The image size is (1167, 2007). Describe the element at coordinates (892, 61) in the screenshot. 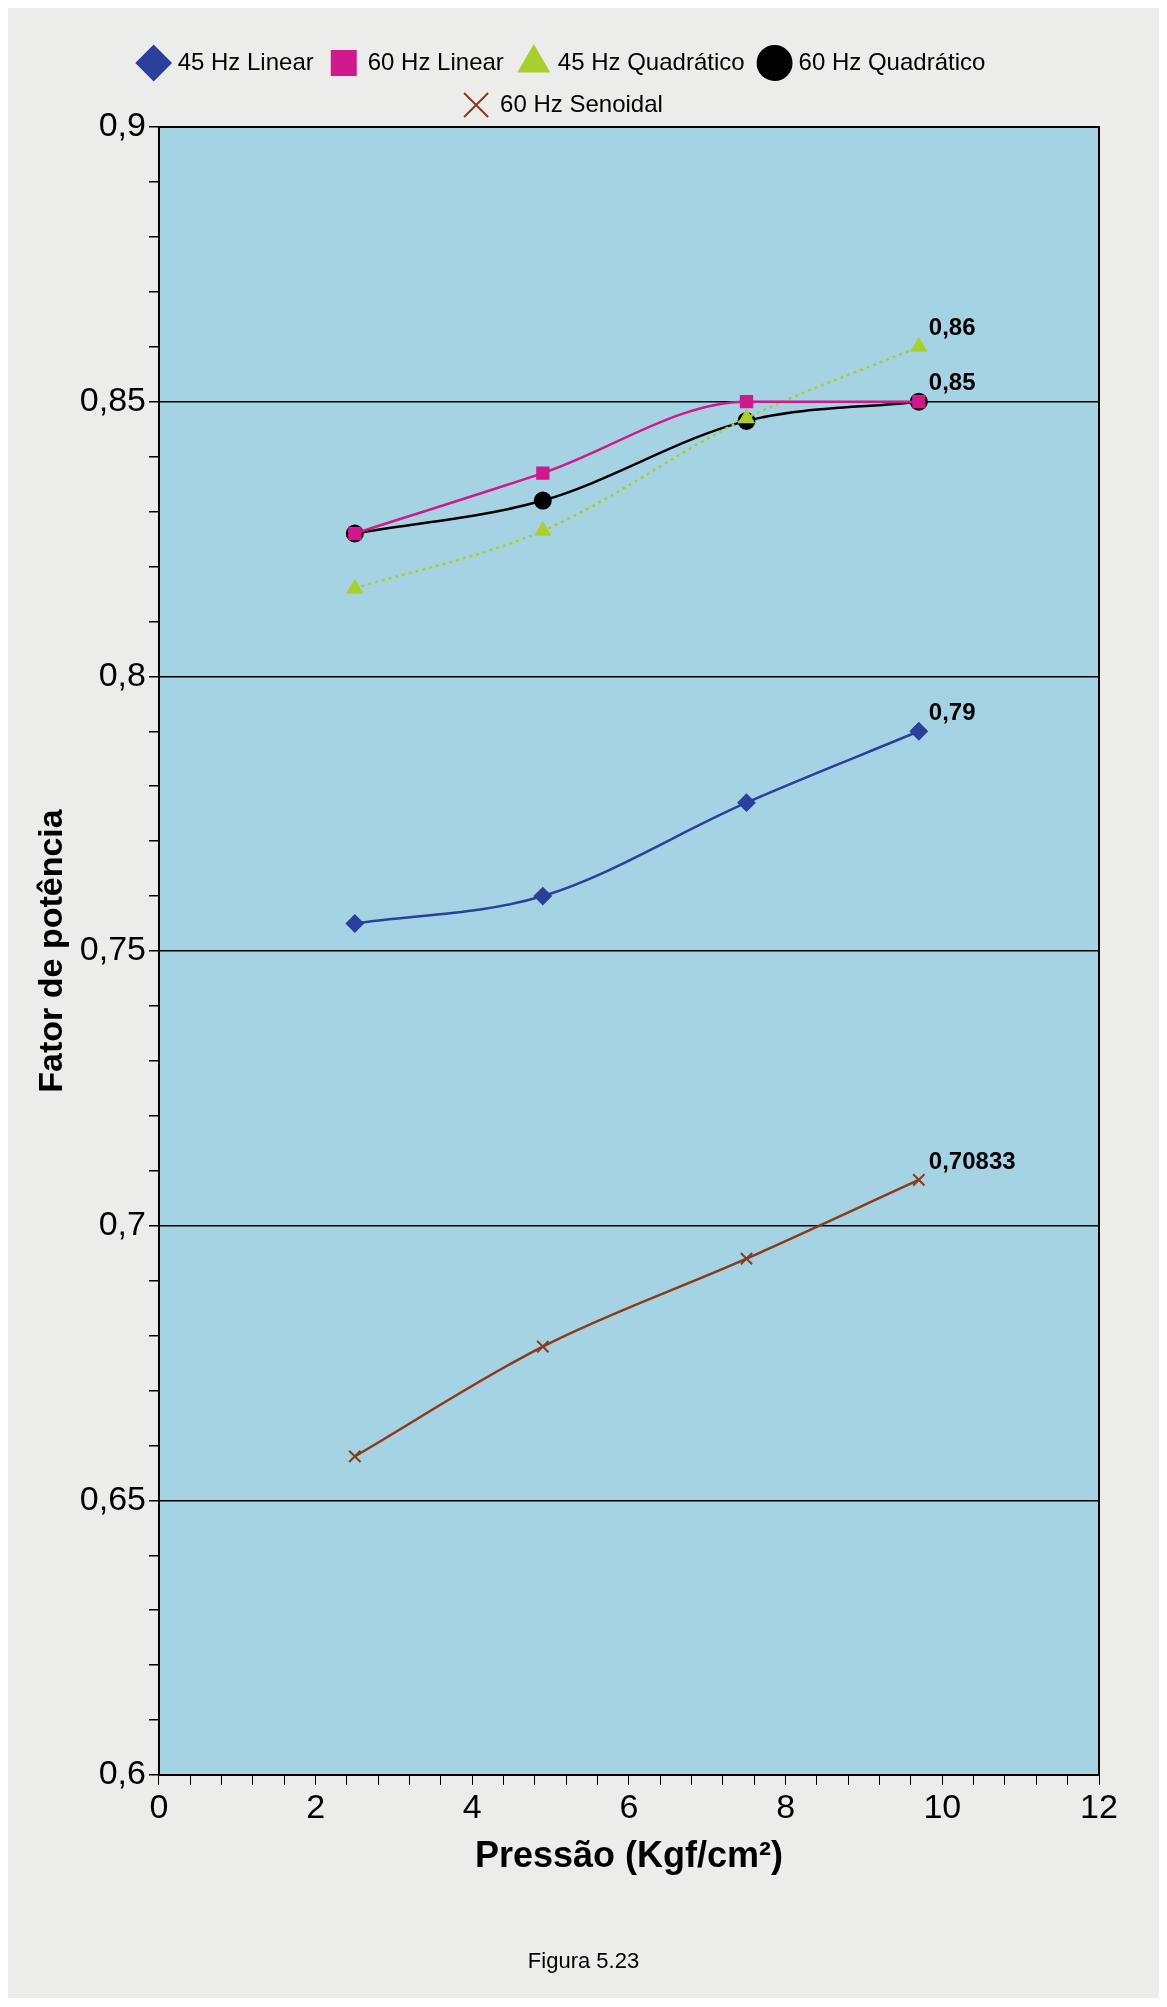

I see `legend-label: 60 Hz Quadrático` at that location.